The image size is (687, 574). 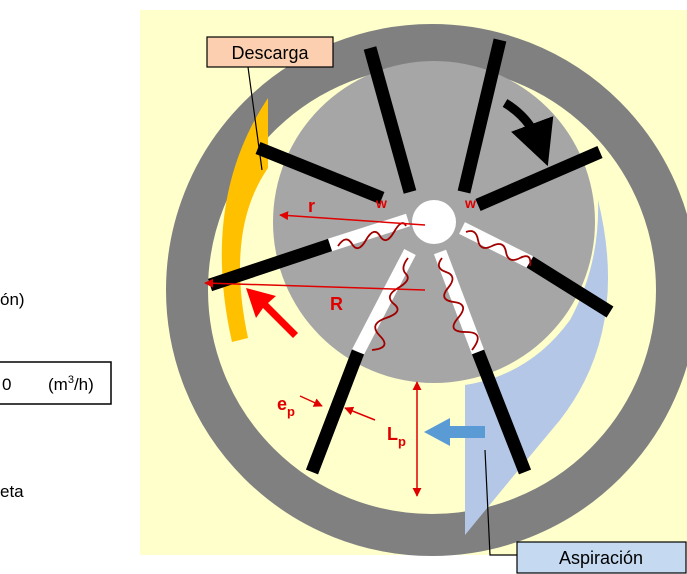 I want to click on dimension-labels: r R w w ep Lp, so click(x=376, y=322).